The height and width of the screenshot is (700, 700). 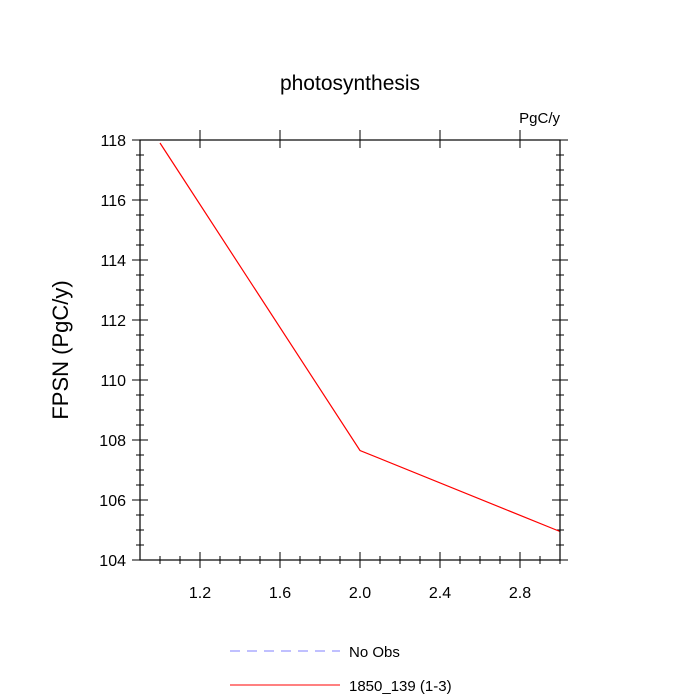 What do you see at coordinates (112, 501) in the screenshot?
I see `y-tick-label: 106` at bounding box center [112, 501].